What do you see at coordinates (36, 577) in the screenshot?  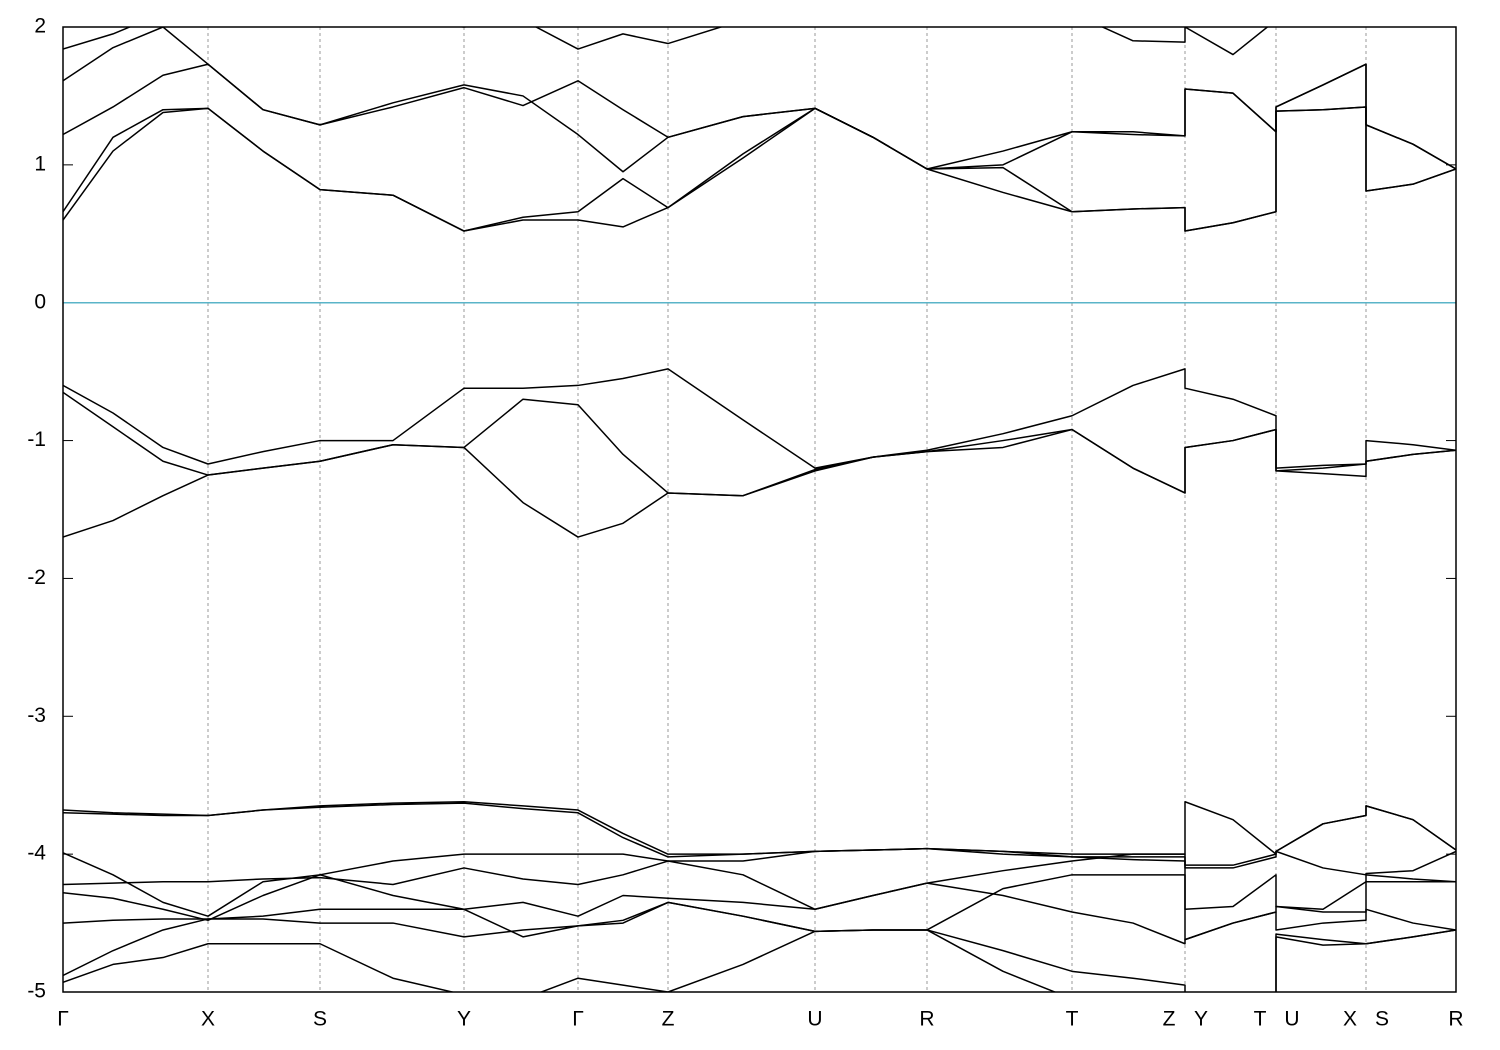 I see `y-tick-label: -2` at bounding box center [36, 577].